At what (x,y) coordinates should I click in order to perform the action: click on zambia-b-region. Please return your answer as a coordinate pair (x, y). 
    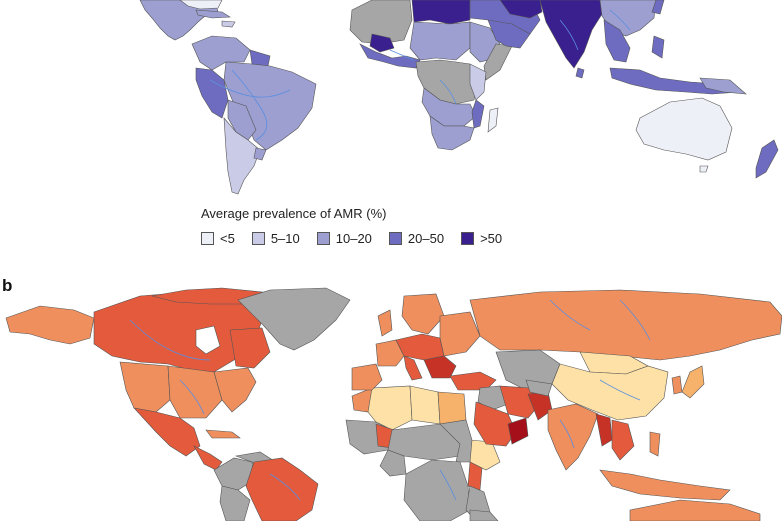
    Looking at the image, I should click on (484, 515).